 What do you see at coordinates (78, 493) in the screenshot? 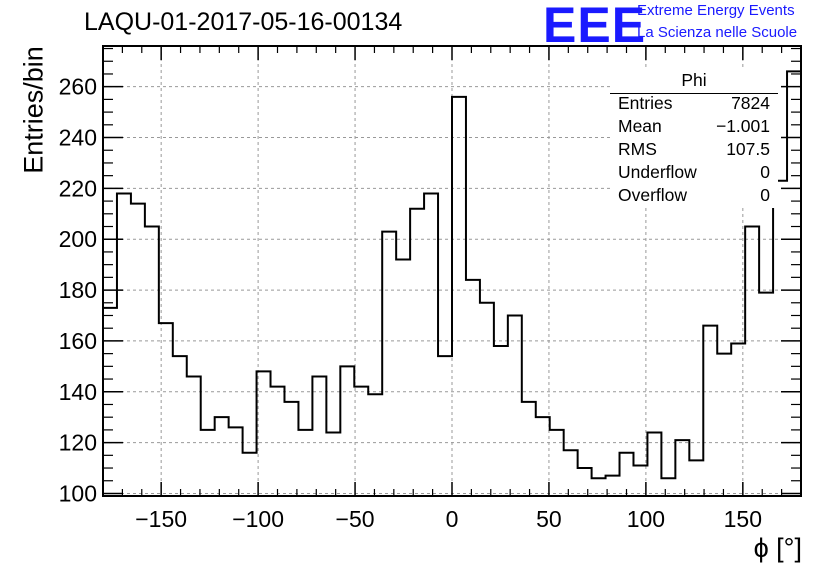
I see `y-tick-label: 100` at bounding box center [78, 493].